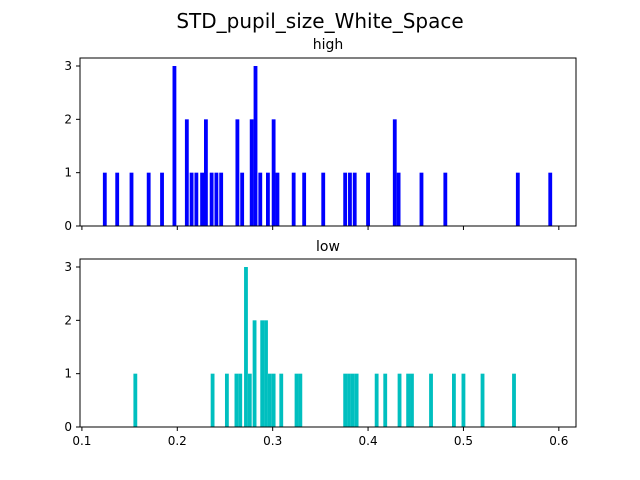 This screenshot has width=640, height=480. I want to click on y-tick-label-high-3: 3, so click(68, 66).